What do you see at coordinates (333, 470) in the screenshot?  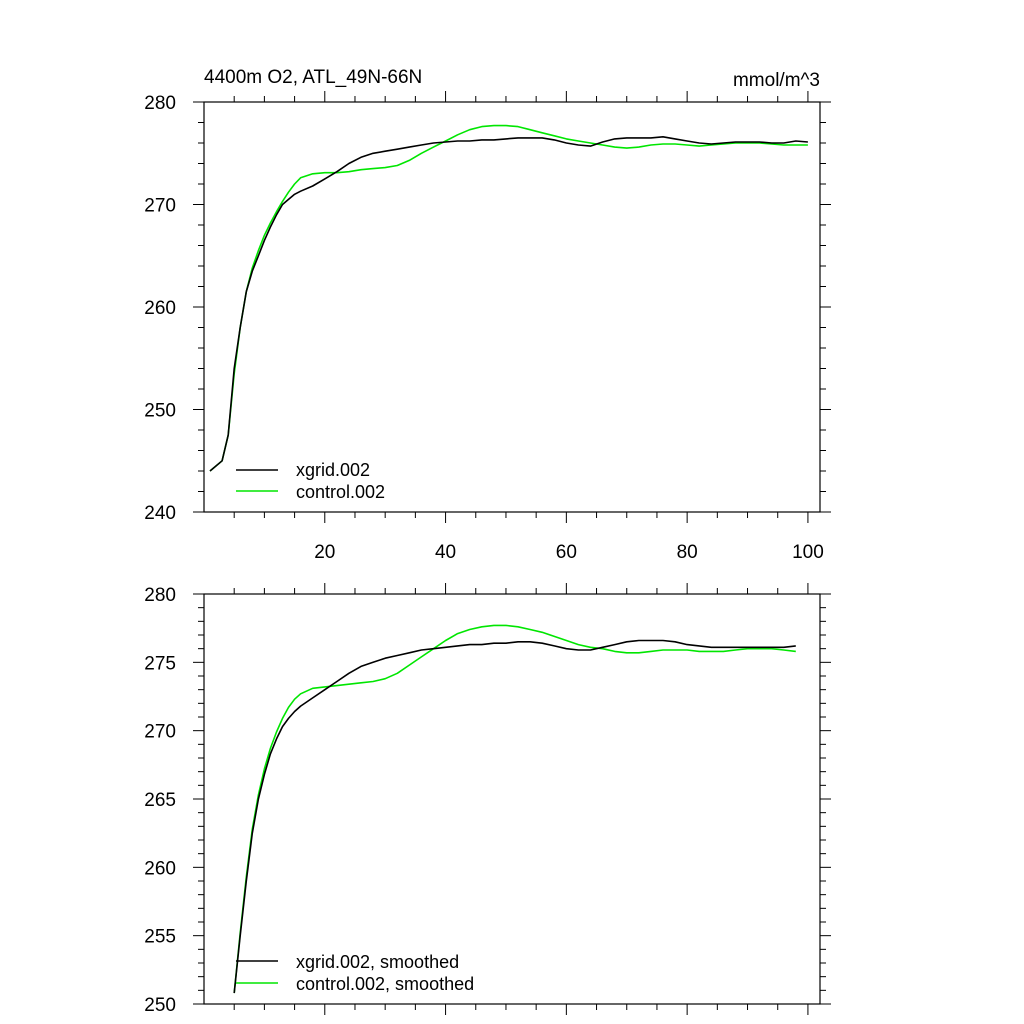 I see `legend-label-xgrid: xgrid.002` at bounding box center [333, 470].